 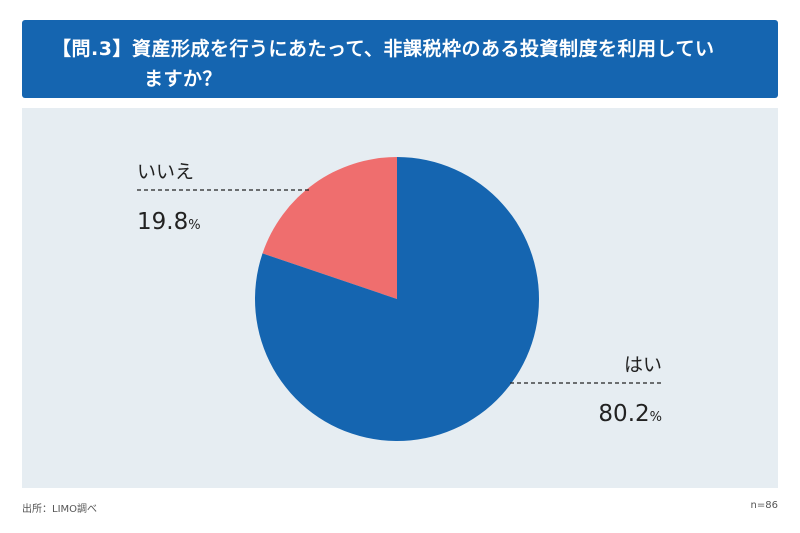 I want to click on slice-label-yes: はい, so click(x=643, y=365).